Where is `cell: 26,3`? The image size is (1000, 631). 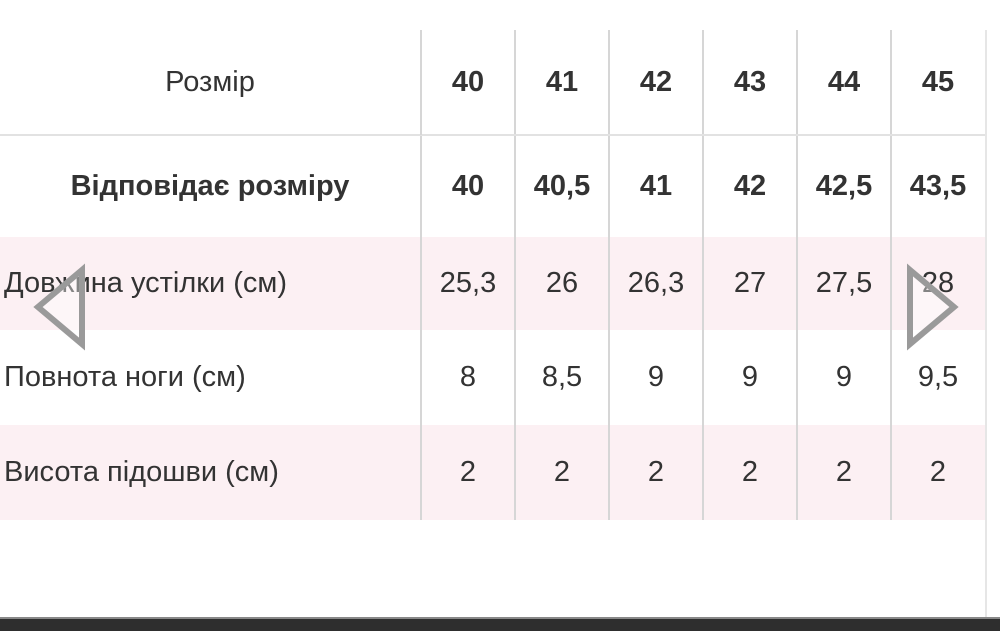 cell: 26,3 is located at coordinates (655, 283).